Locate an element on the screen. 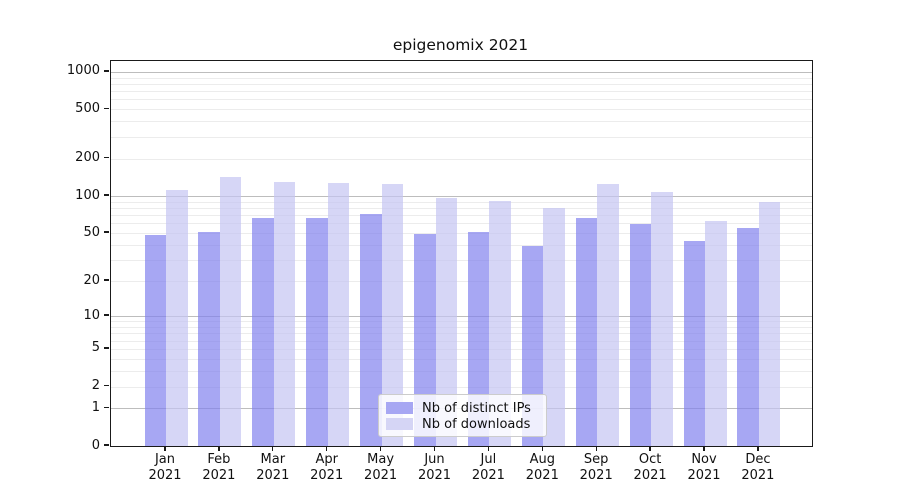 The height and width of the screenshot is (500, 900). bar-ips-mar is located at coordinates (263, 331).